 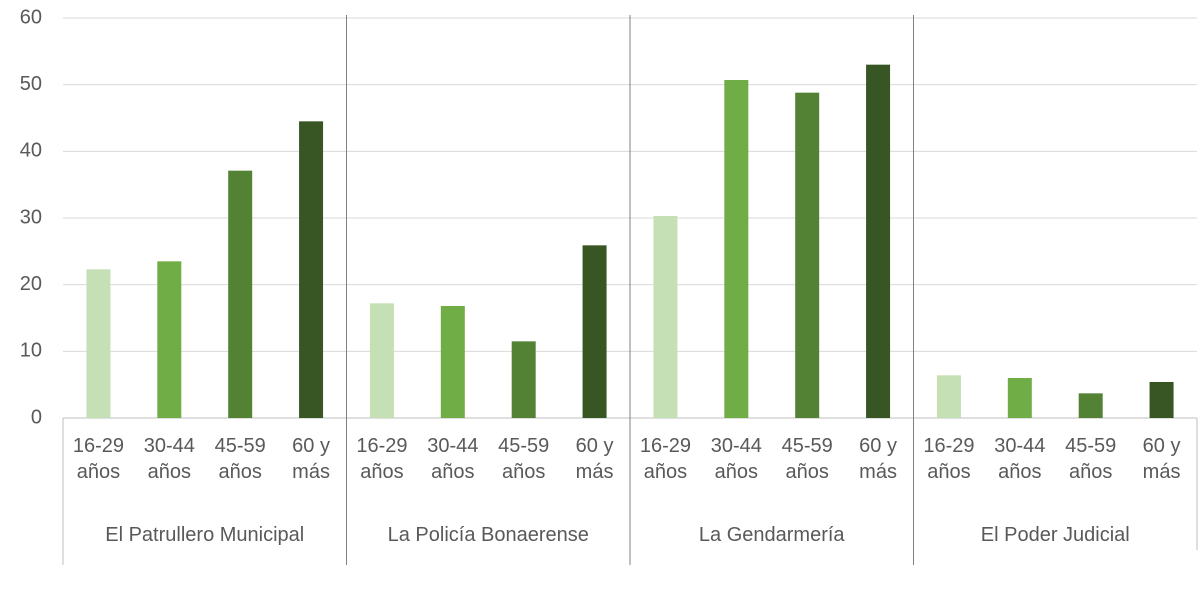 What do you see at coordinates (1055, 535) in the screenshot?
I see `group-label: El Poder Judicial` at bounding box center [1055, 535].